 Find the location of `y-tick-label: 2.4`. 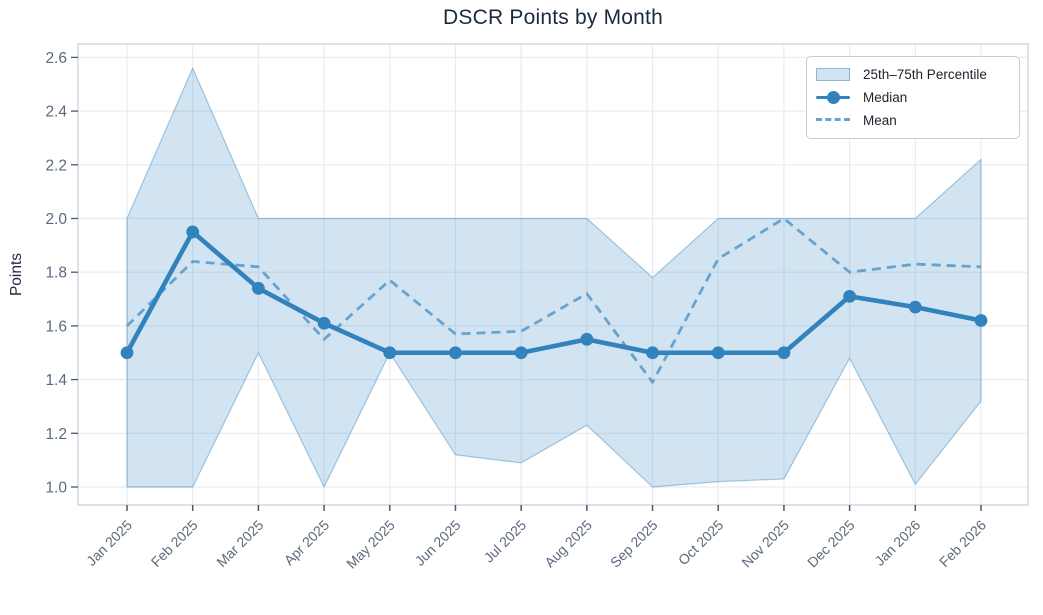

y-tick-label: 2.4 is located at coordinates (56, 112).